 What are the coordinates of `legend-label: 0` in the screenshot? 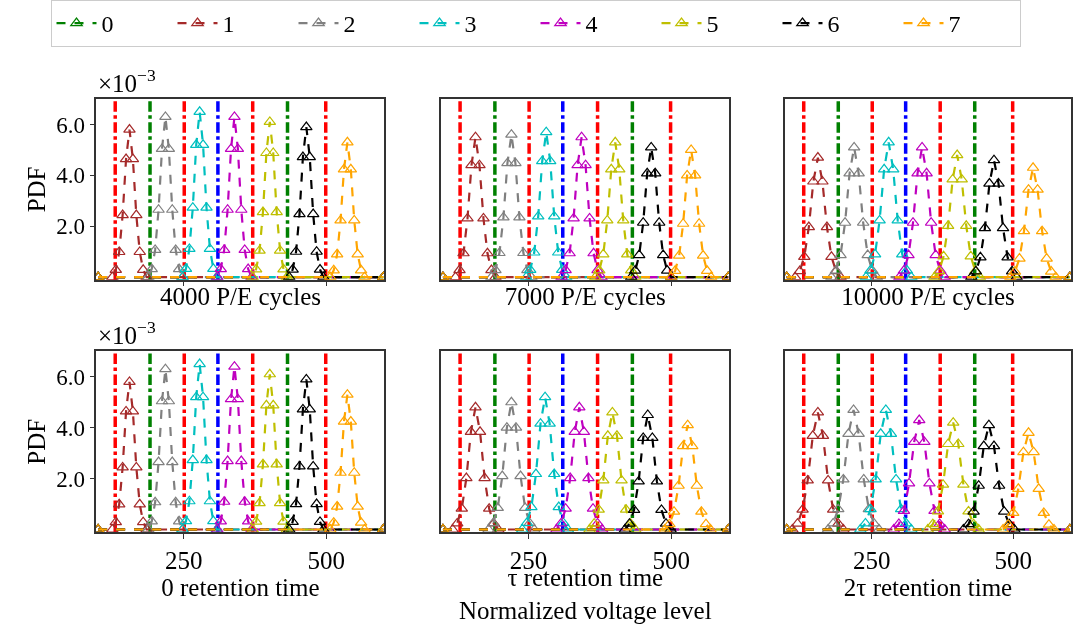 It's located at (107, 24).